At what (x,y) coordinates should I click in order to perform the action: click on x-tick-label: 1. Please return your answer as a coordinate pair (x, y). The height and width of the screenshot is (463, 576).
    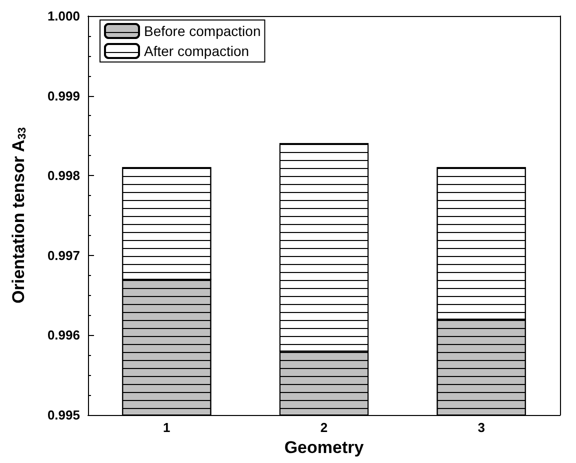
    Looking at the image, I should click on (166, 427).